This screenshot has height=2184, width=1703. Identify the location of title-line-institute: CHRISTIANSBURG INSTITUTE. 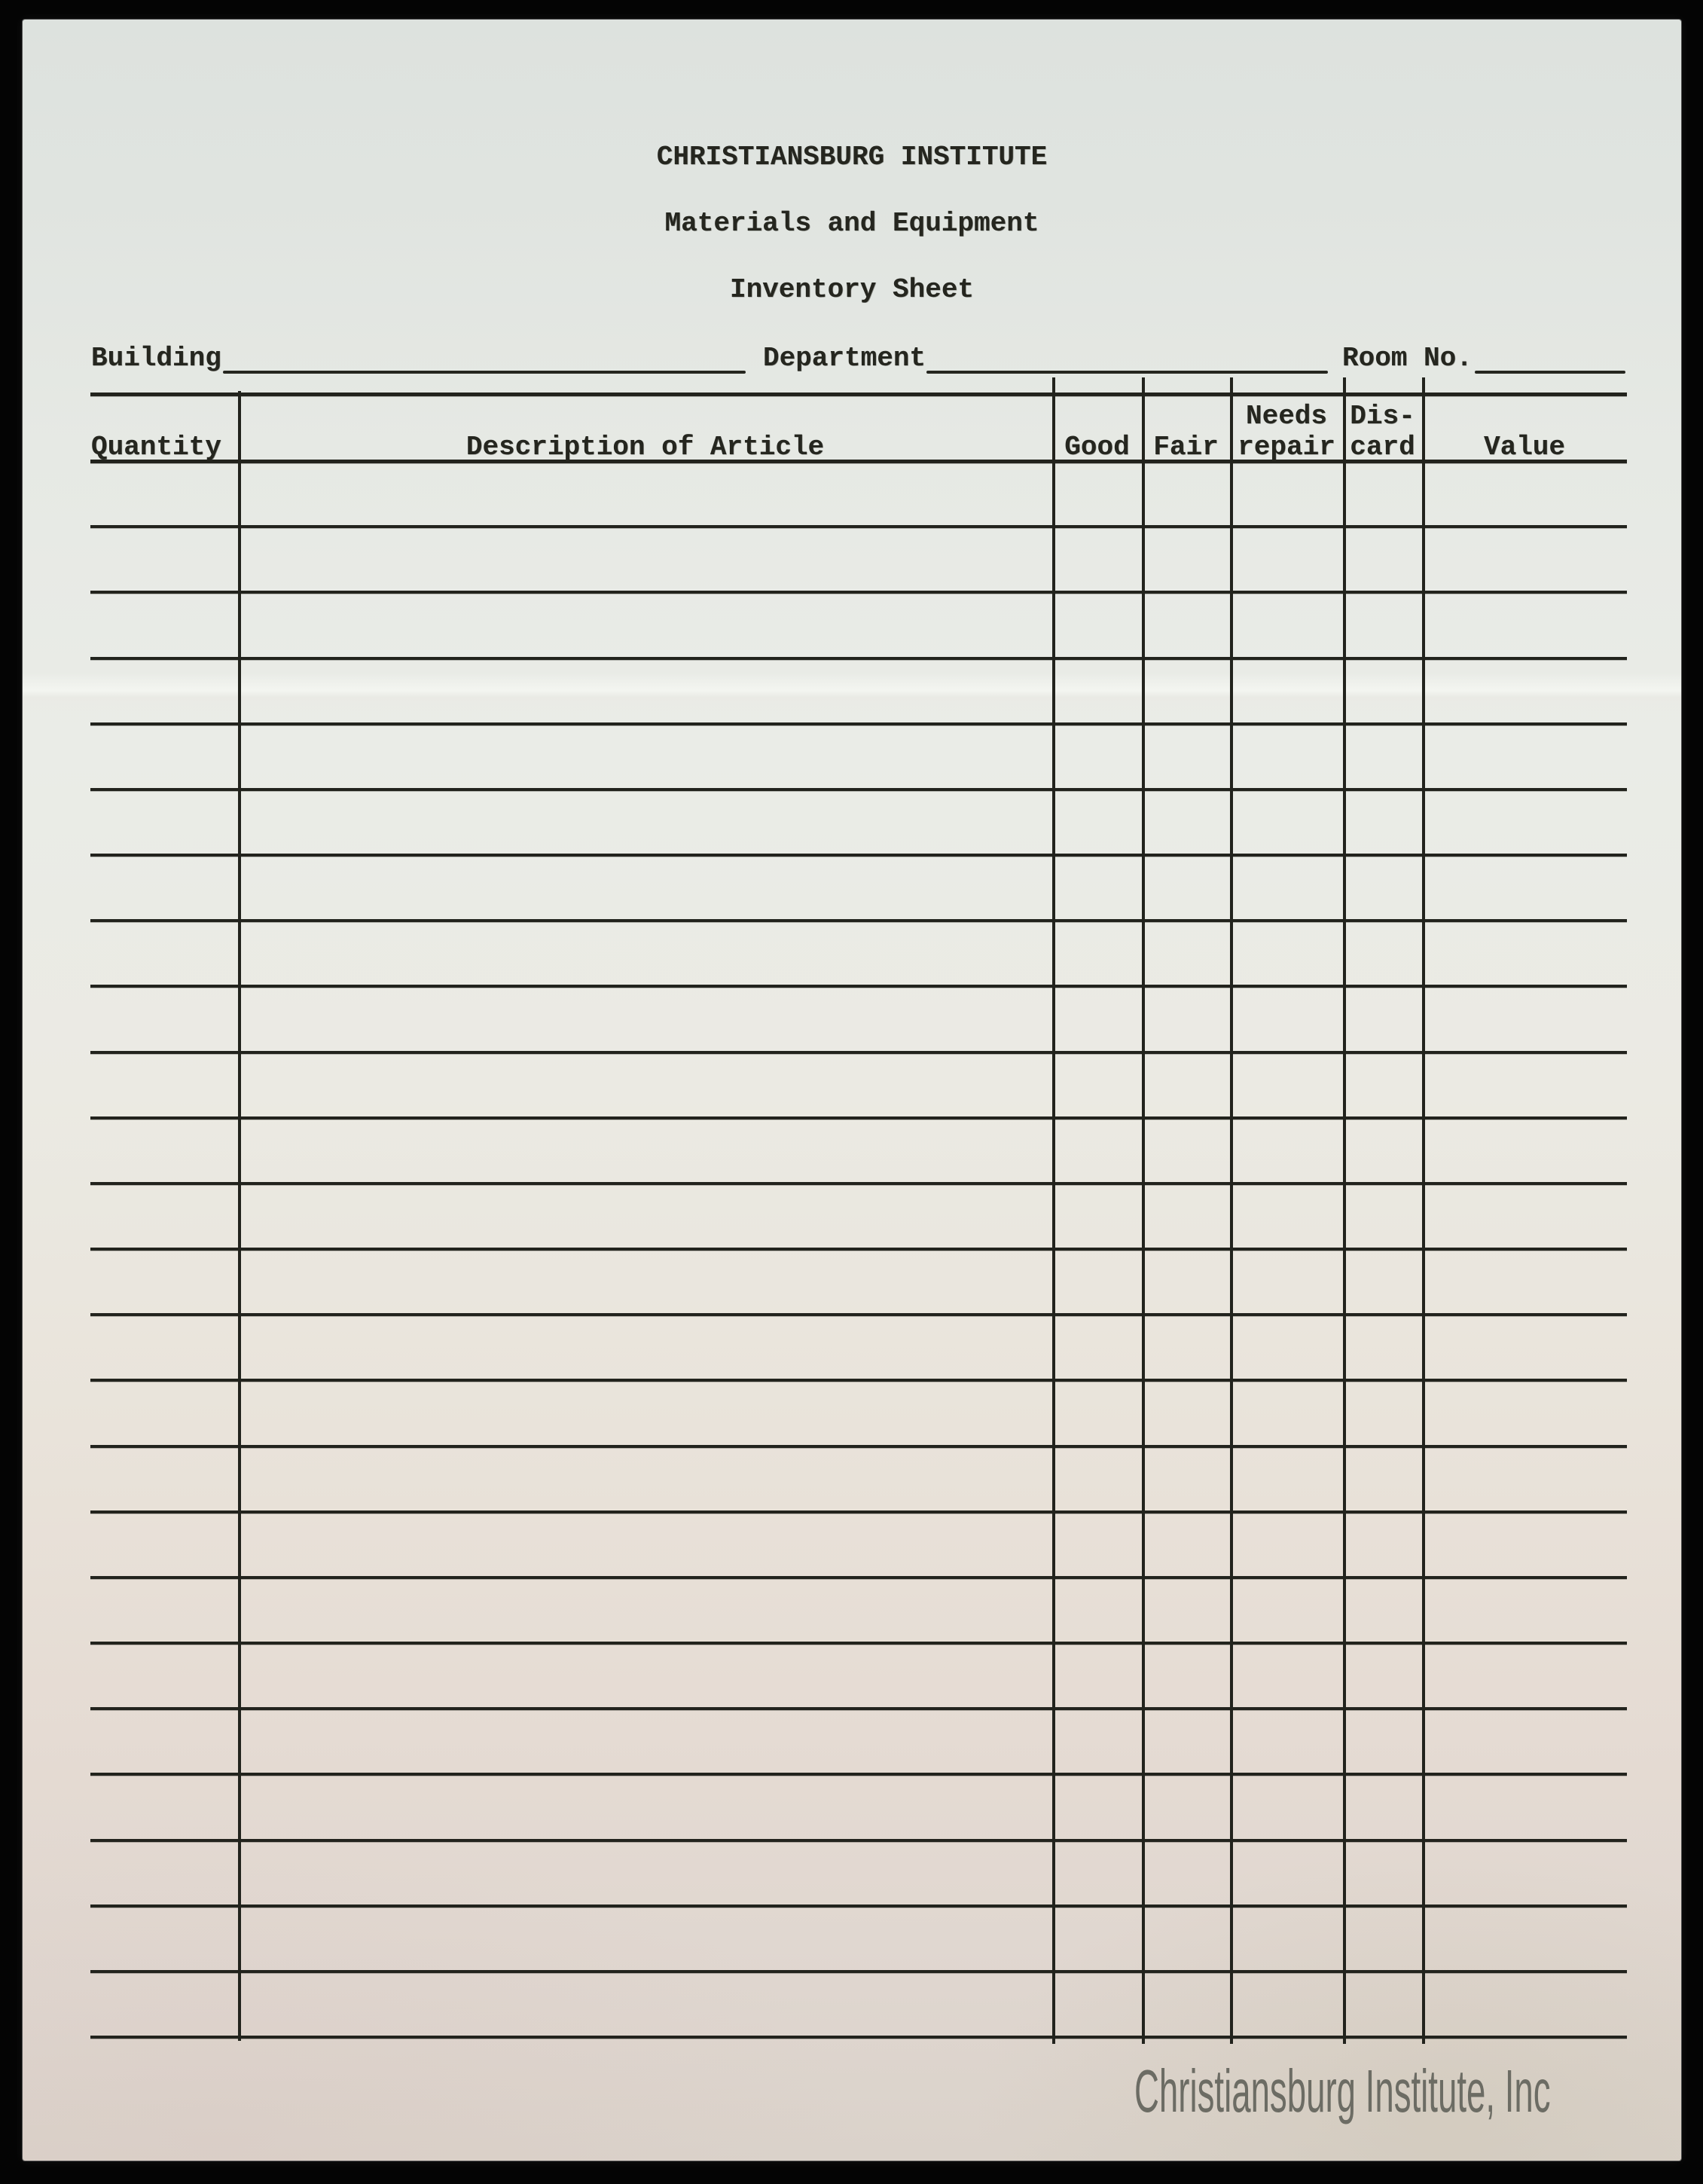
(852, 157).